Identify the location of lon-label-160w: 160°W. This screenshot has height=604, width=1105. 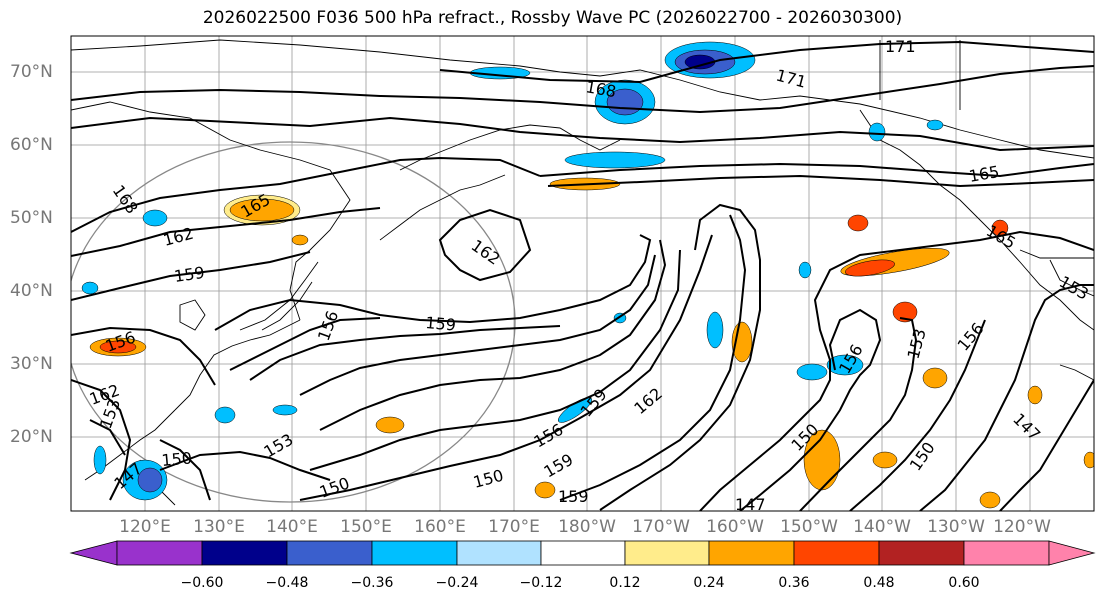
(735, 527).